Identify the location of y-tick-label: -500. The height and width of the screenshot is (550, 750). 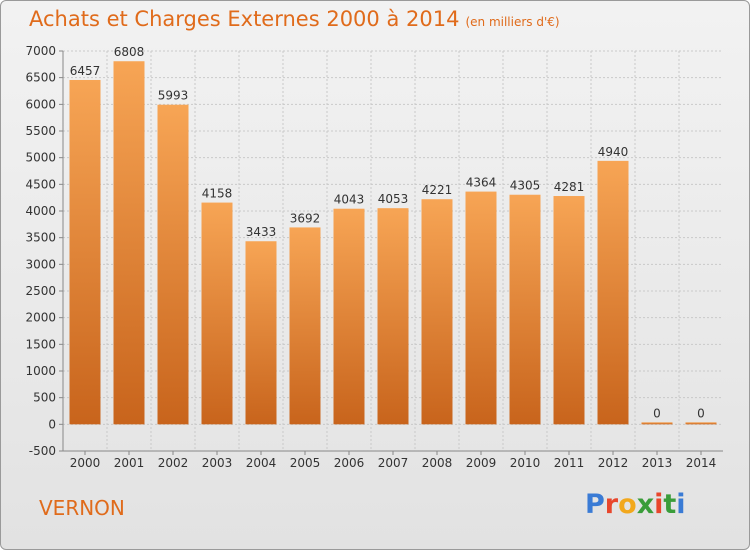
(42, 451).